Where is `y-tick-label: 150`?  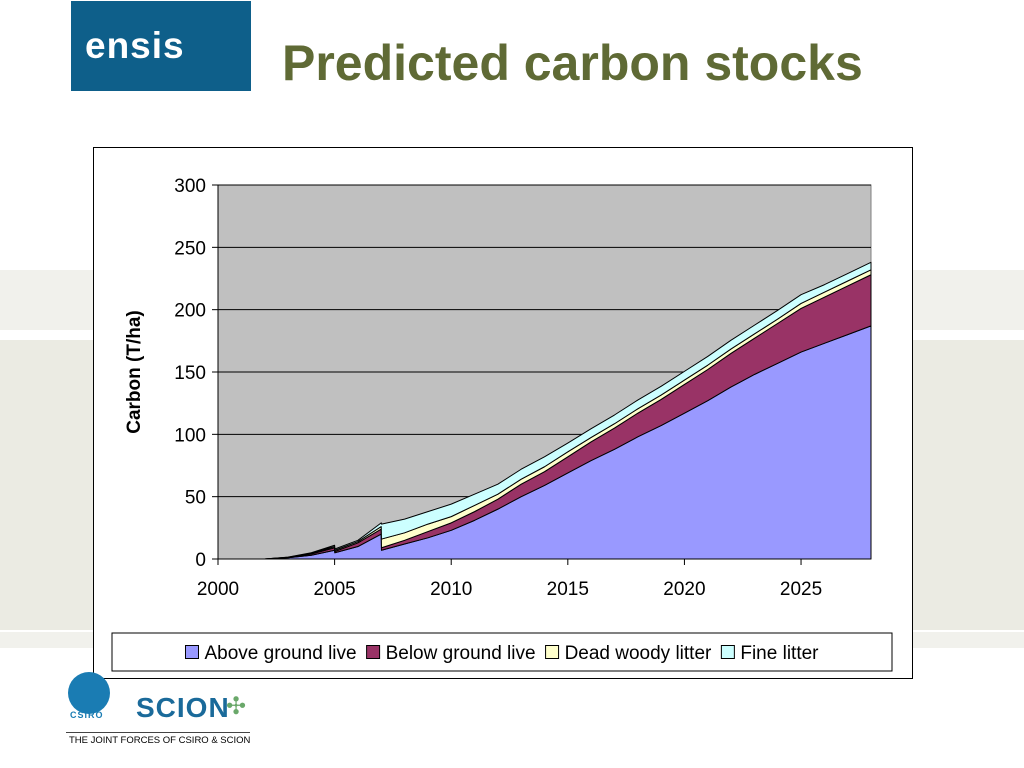
y-tick-label: 150 is located at coordinates (190, 373).